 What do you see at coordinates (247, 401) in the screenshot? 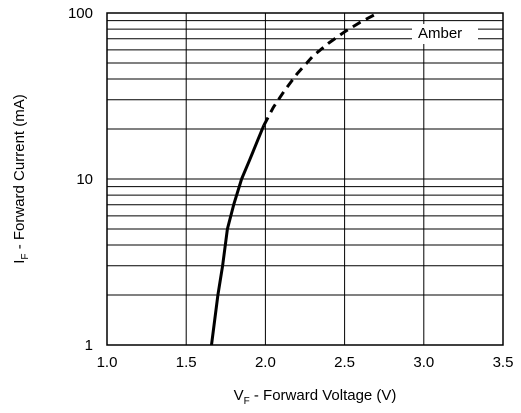
I see `x-axis-title-subscript: F` at bounding box center [247, 401].